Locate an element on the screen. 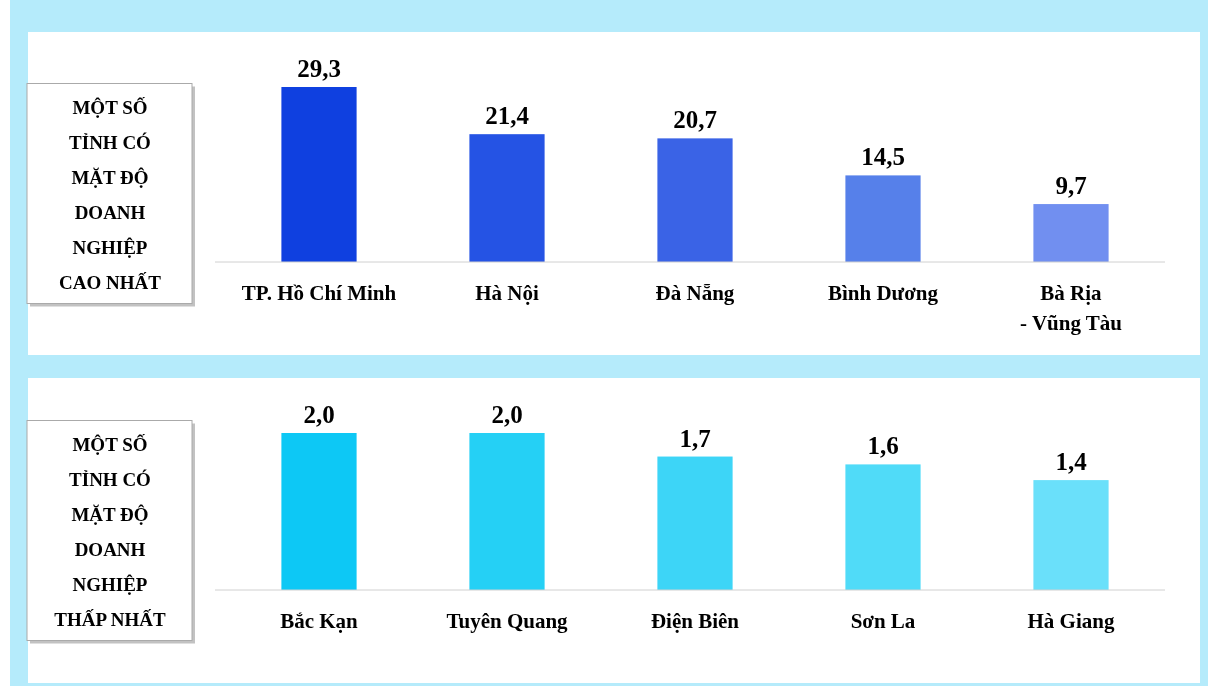 The image size is (1208, 686). data-label: 9,7 is located at coordinates (1071, 186).